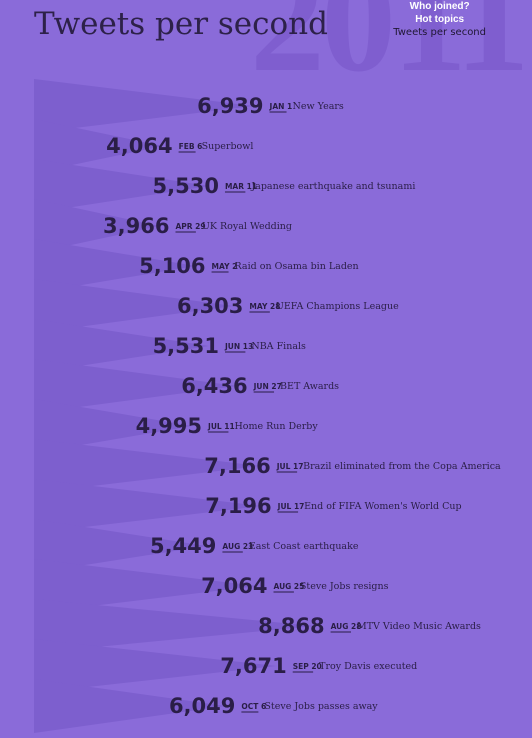 This screenshot has width=532, height=738. Describe the element at coordinates (191, 146) in the screenshot. I see `date-label-1: FEB 6` at that location.